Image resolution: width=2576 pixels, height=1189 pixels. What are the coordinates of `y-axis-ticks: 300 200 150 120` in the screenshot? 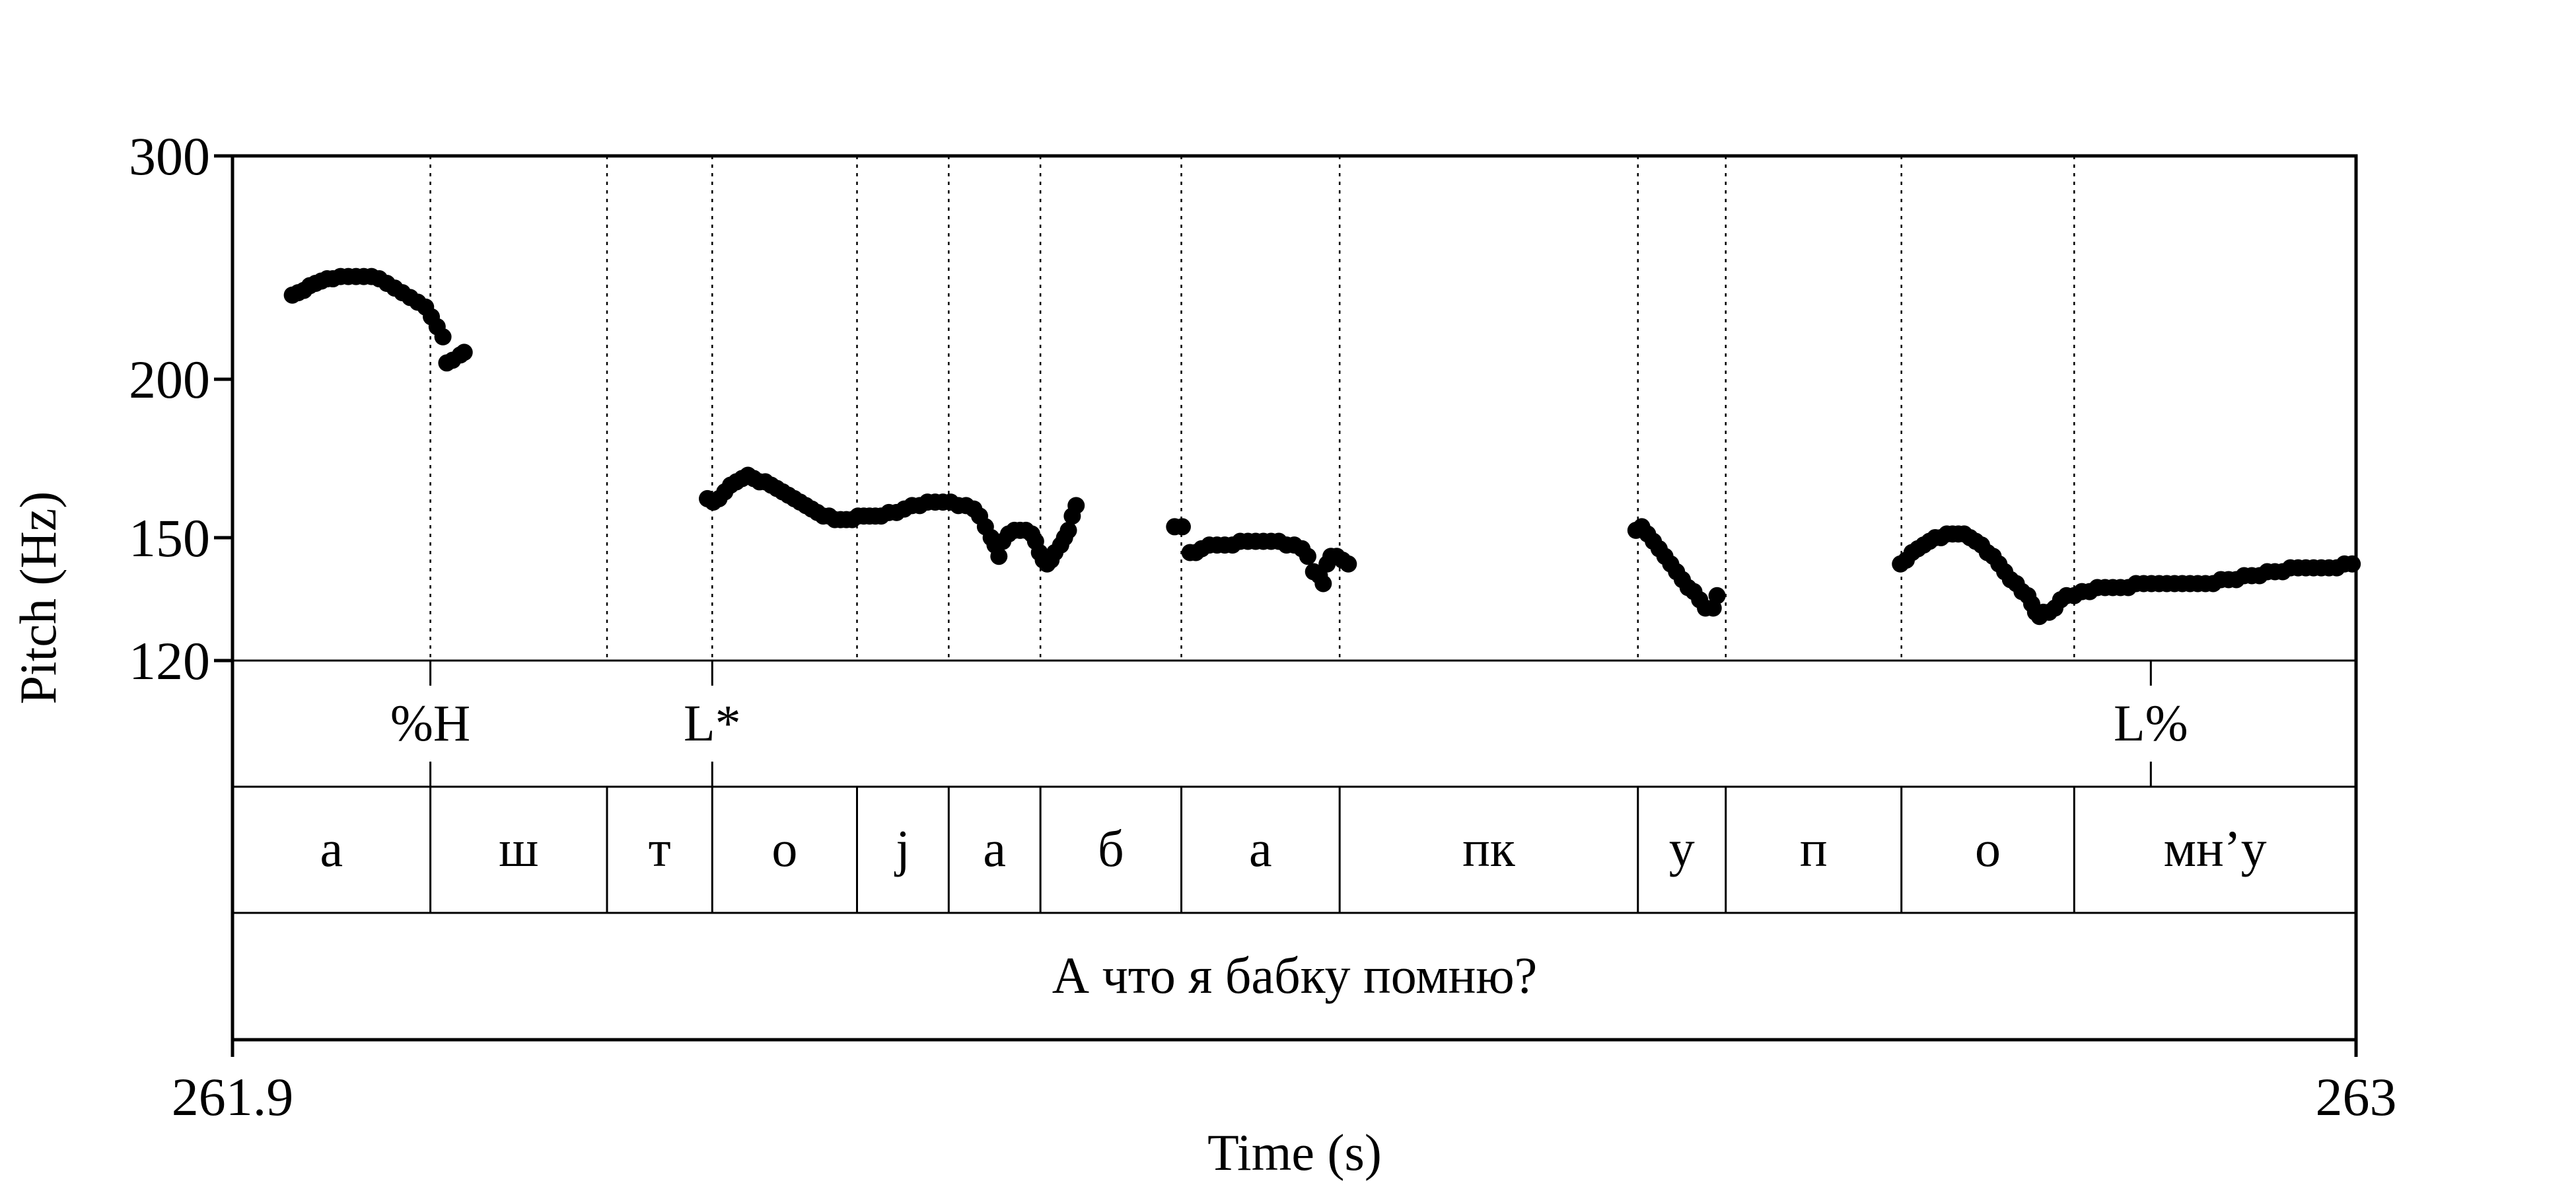 It's located at (181, 408).